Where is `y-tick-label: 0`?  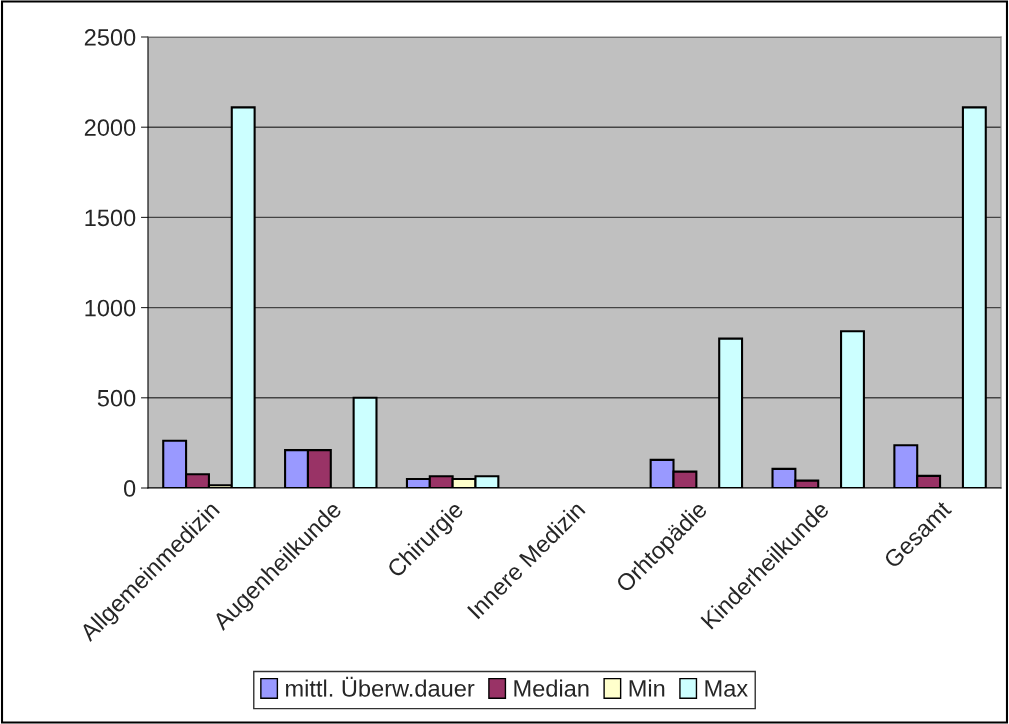 y-tick-label: 0 is located at coordinates (129, 488).